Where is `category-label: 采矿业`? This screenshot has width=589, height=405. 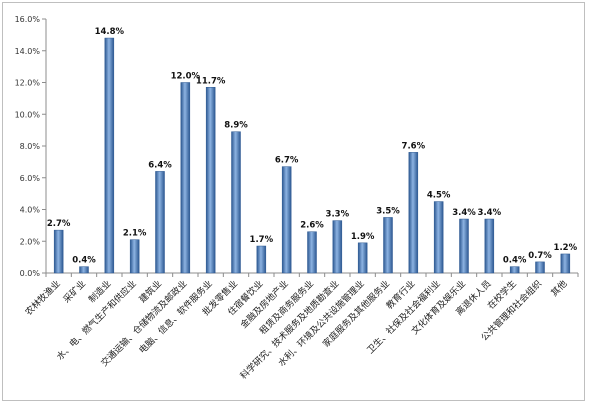 category-label: 采矿业 is located at coordinates (75, 292).